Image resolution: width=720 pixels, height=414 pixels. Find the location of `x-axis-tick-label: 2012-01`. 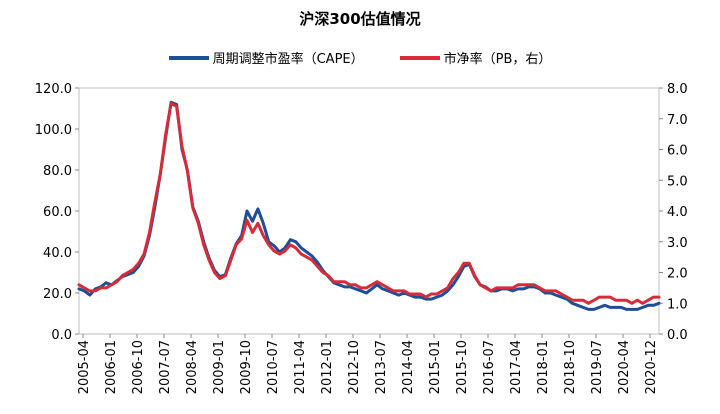

x-axis-tick-label: 2012-01 is located at coordinates (327, 367).